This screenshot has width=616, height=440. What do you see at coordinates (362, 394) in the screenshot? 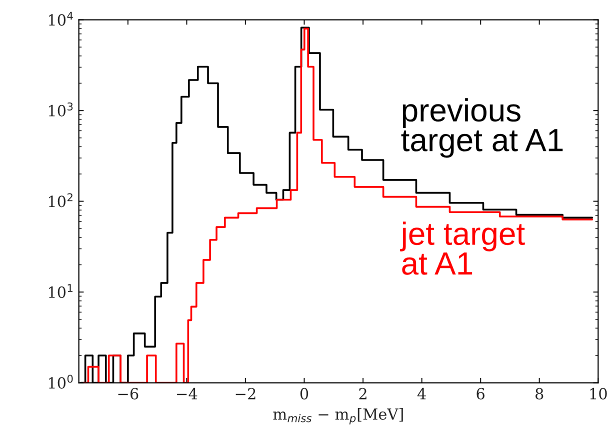
I see `x-tick-label: 2` at bounding box center [362, 394].